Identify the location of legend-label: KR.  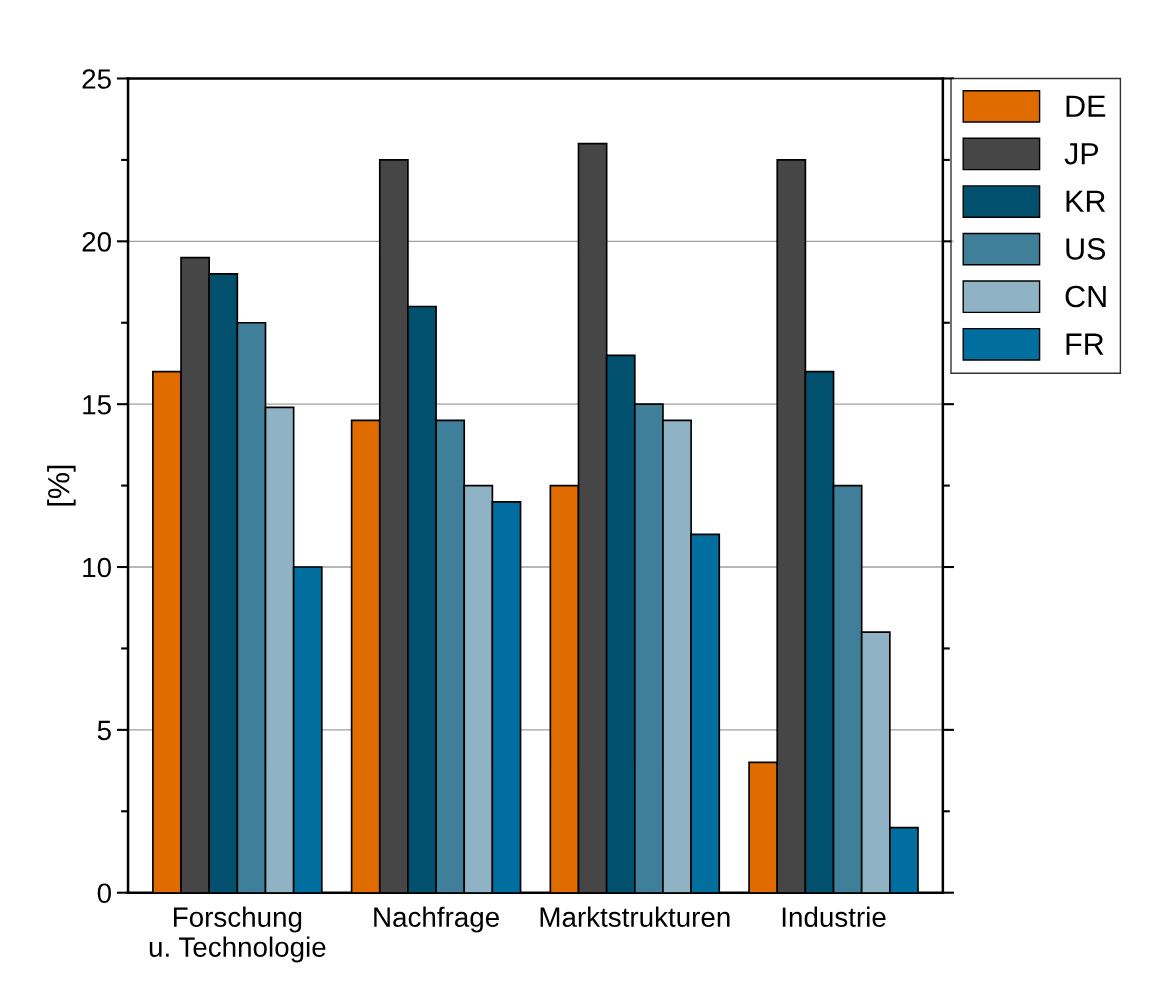
(1086, 201).